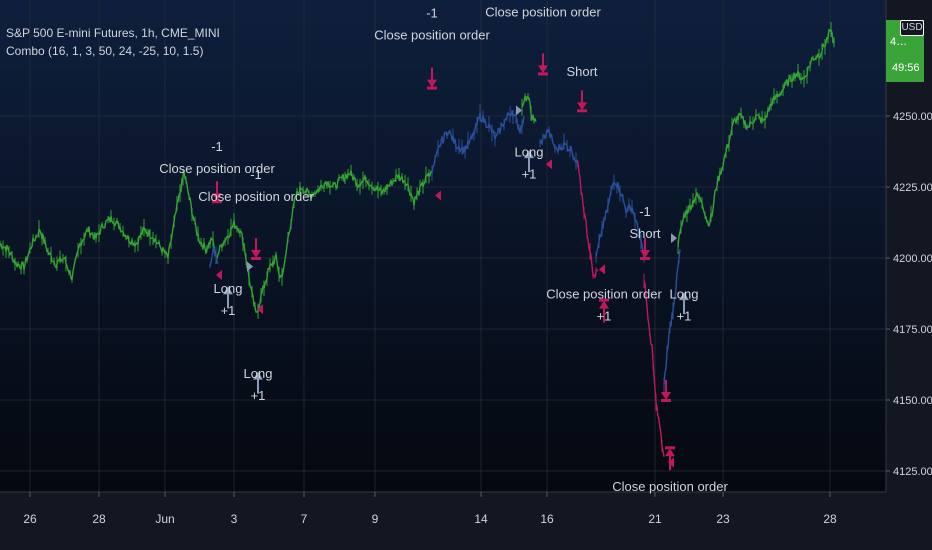 This screenshot has width=932, height=550. What do you see at coordinates (723, 519) in the screenshot?
I see `x-tick-label: 23` at bounding box center [723, 519].